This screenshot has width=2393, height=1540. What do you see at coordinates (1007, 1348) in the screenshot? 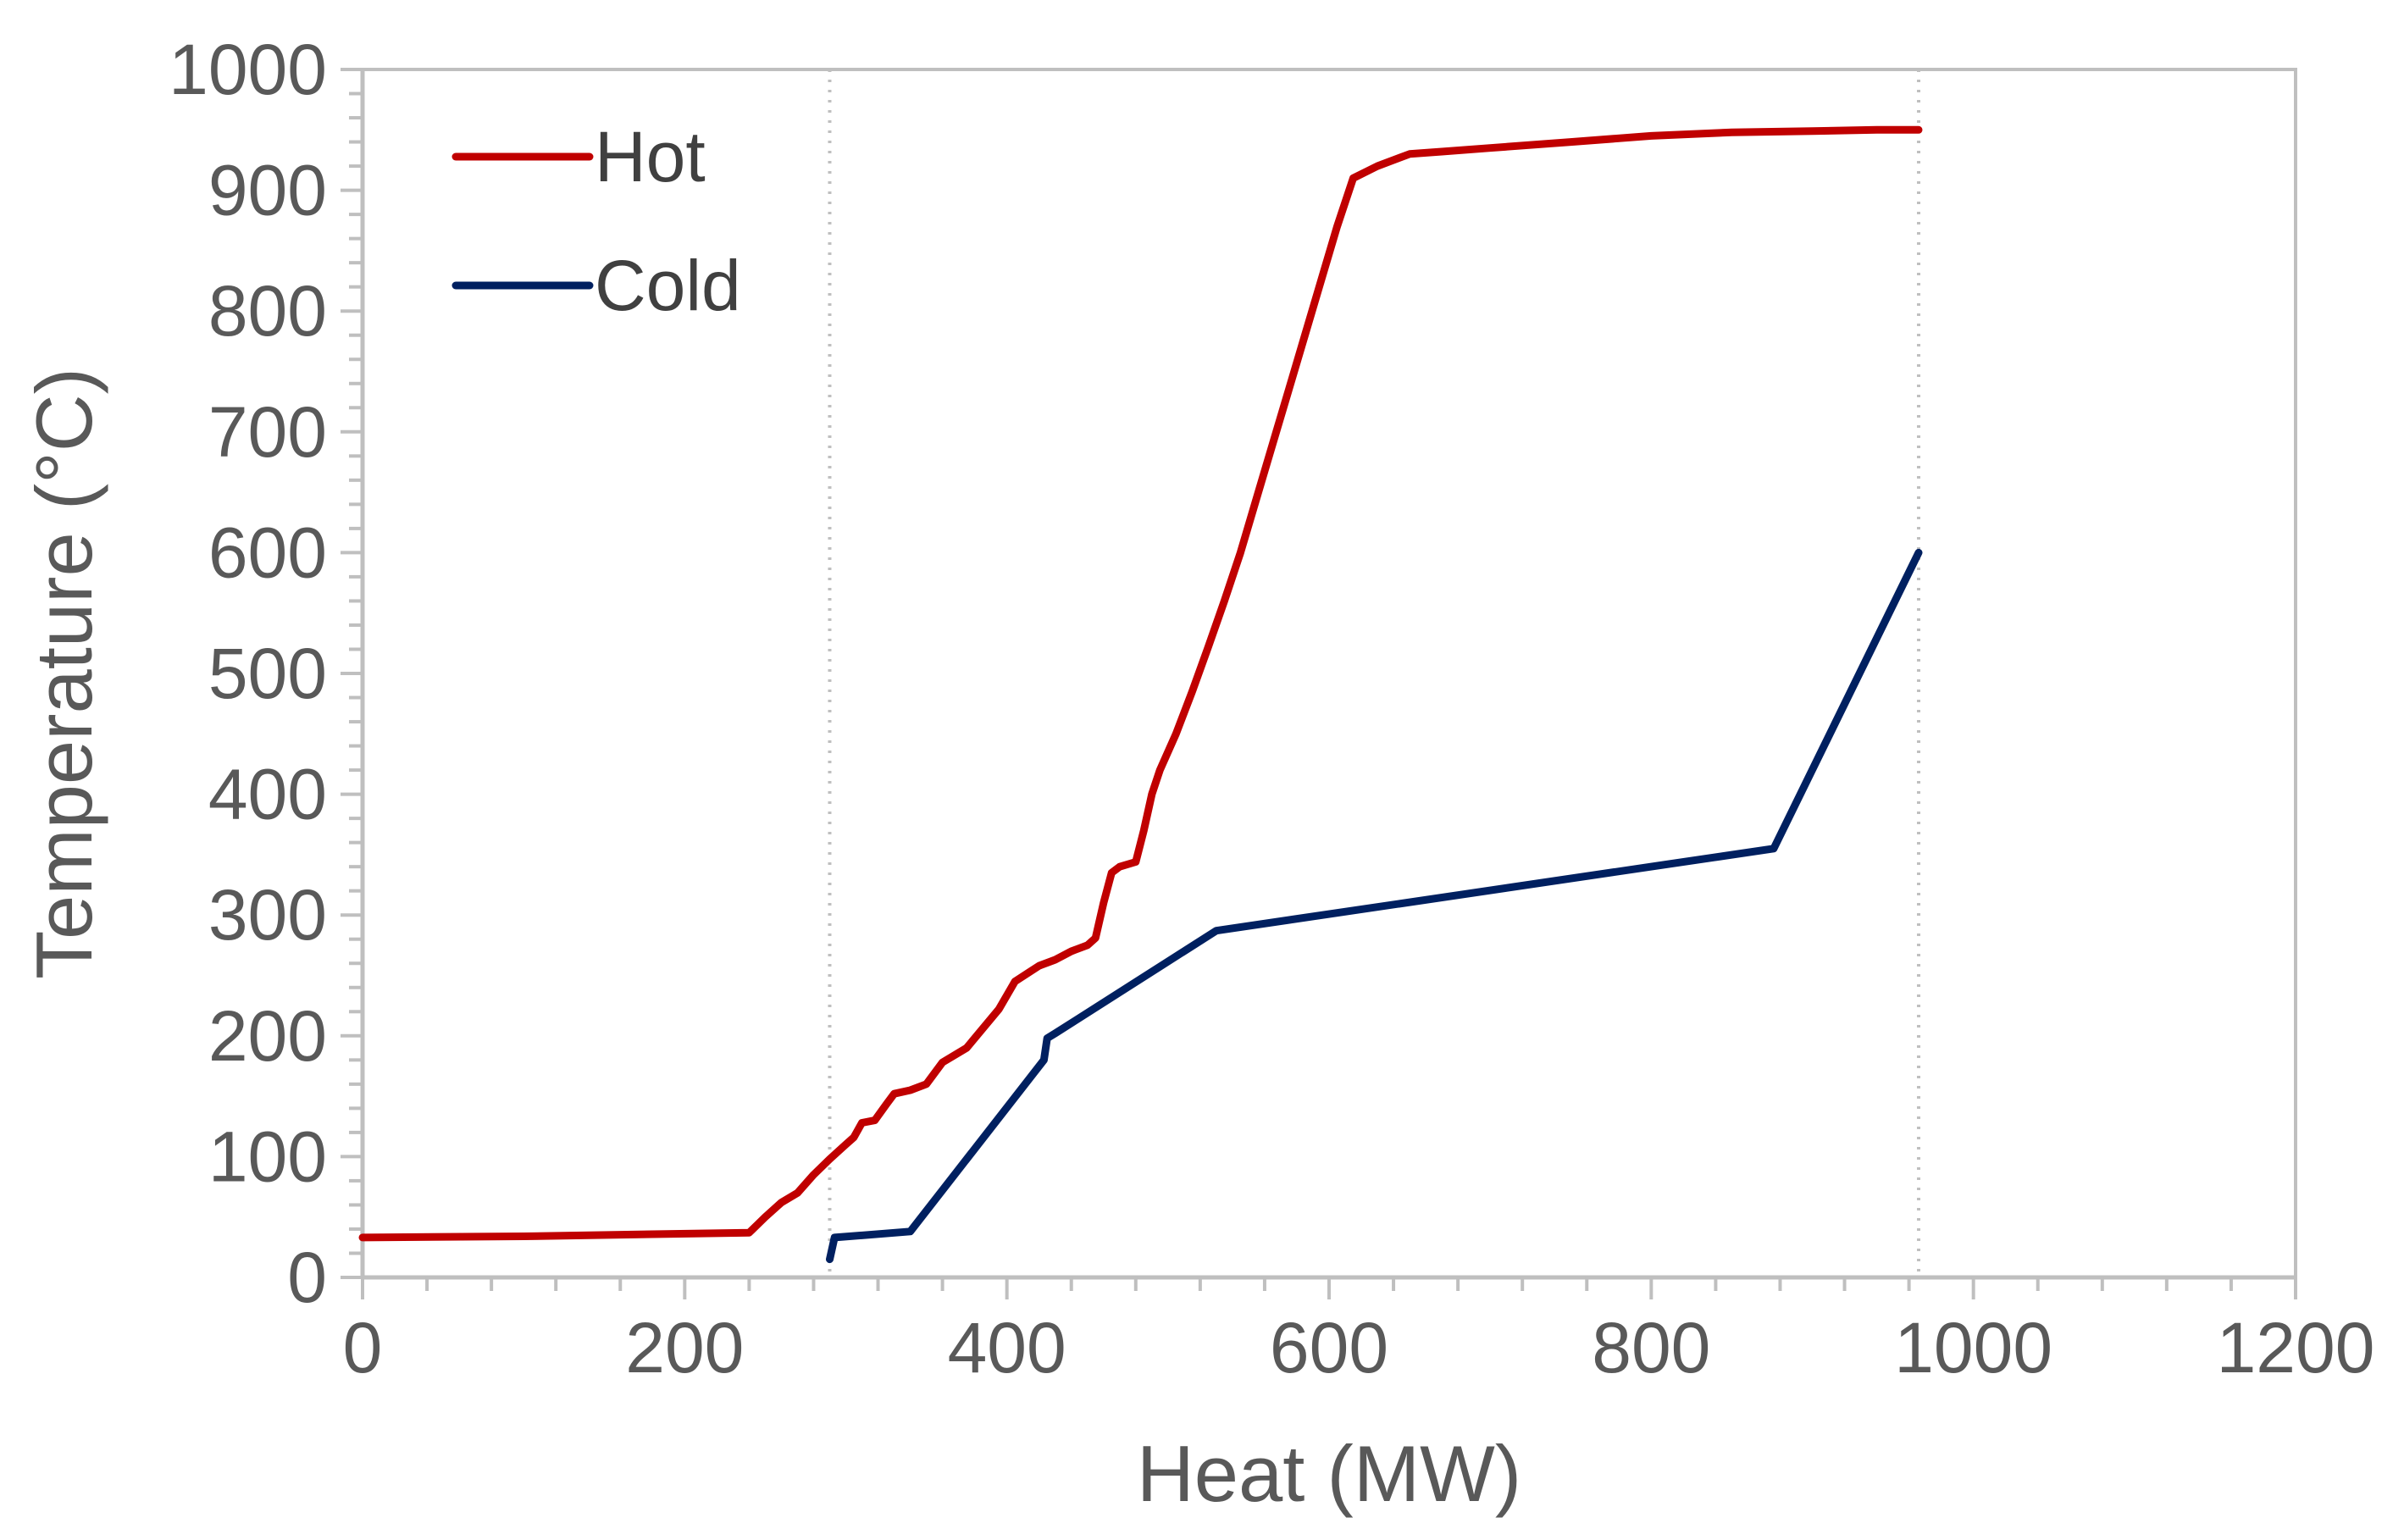
I see `x-tick-label: 400` at bounding box center [1007, 1348].